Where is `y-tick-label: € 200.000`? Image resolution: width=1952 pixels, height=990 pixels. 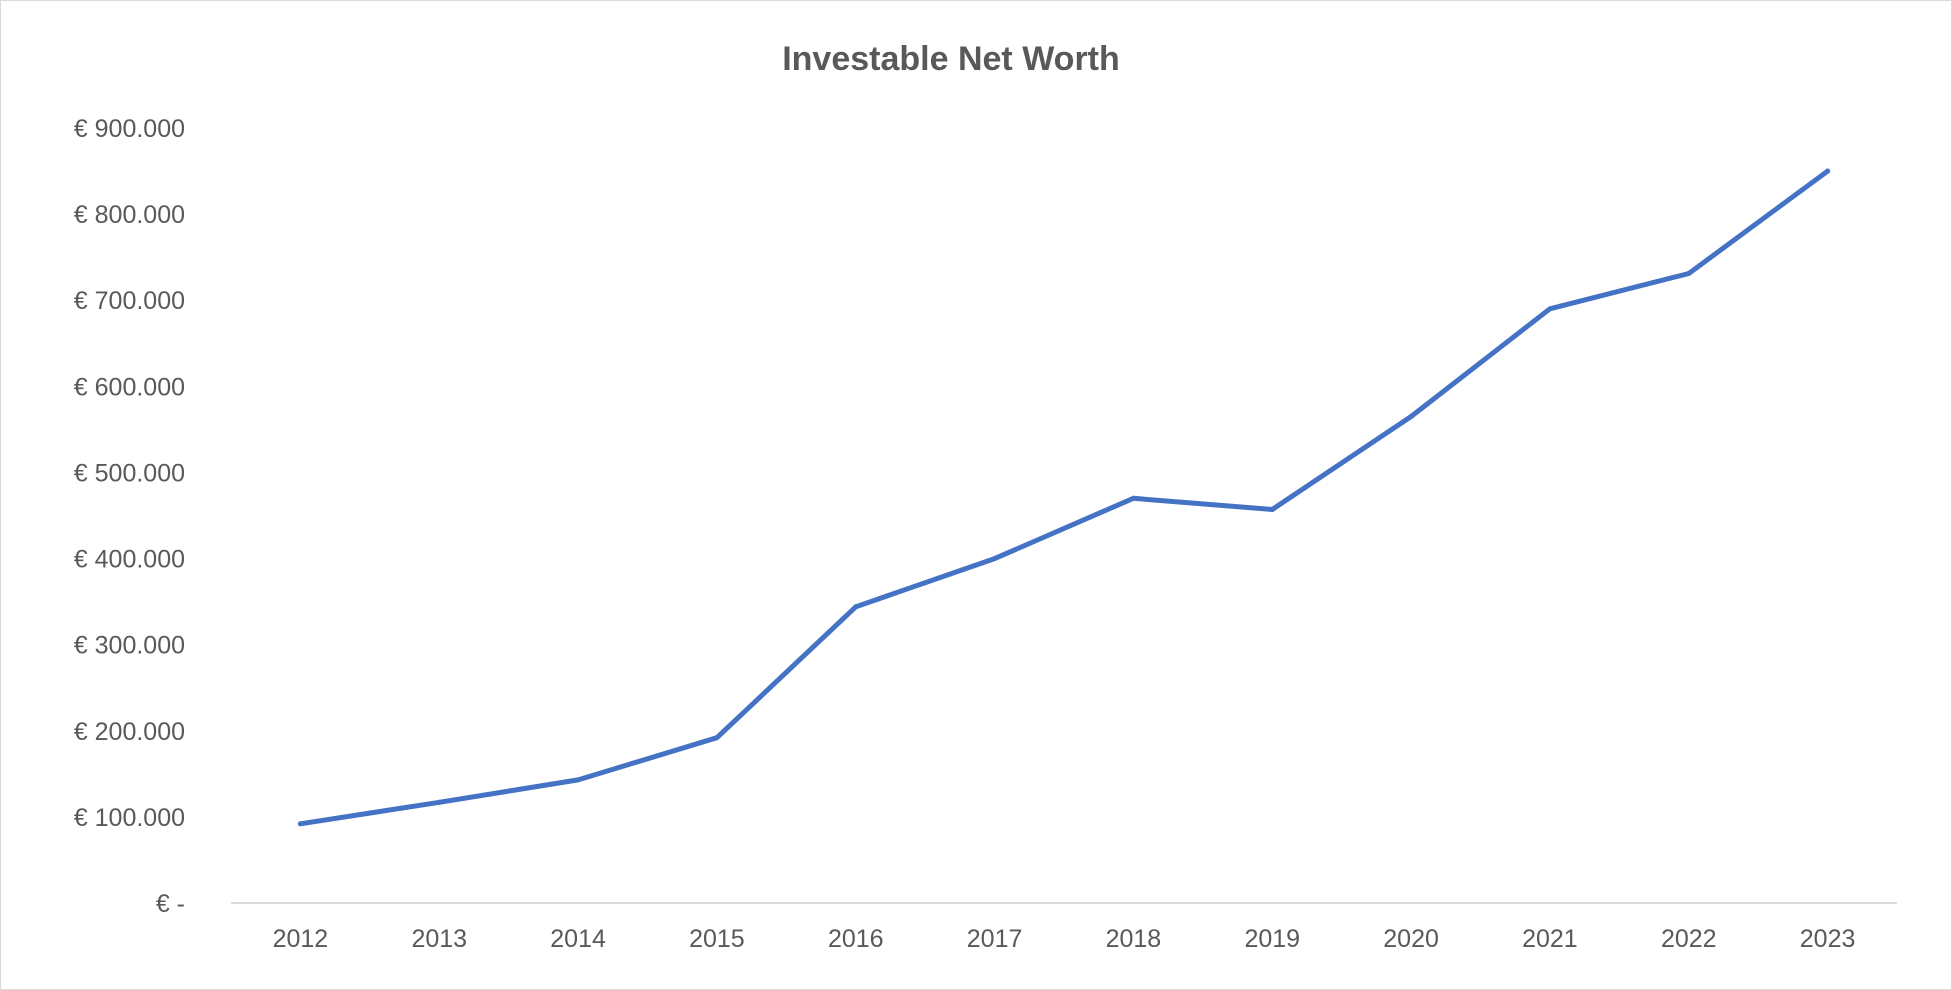 y-tick-label: € 200.000 is located at coordinates (129, 732).